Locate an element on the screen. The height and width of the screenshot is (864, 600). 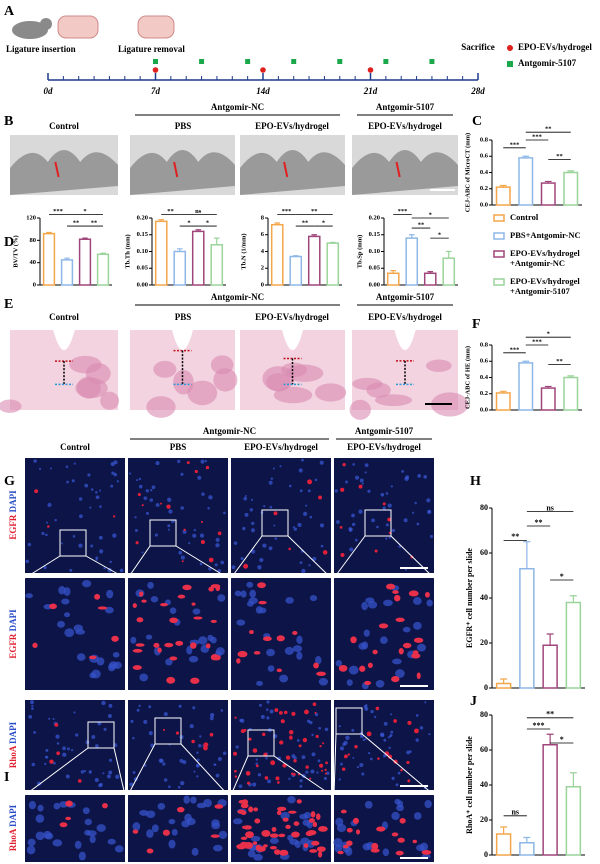
treatment-square is located at coordinates (248, 61).